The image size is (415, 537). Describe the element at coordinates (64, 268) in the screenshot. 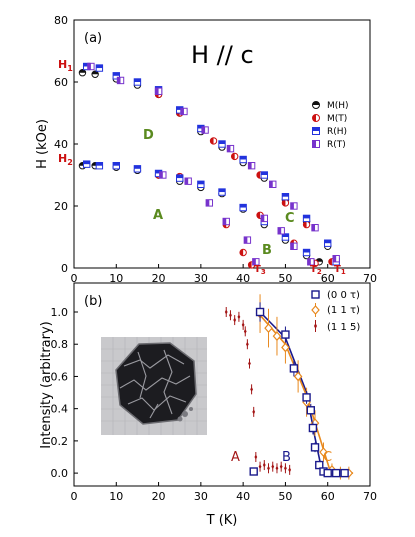

I see `panel-a-ytick-label: 0` at that location.